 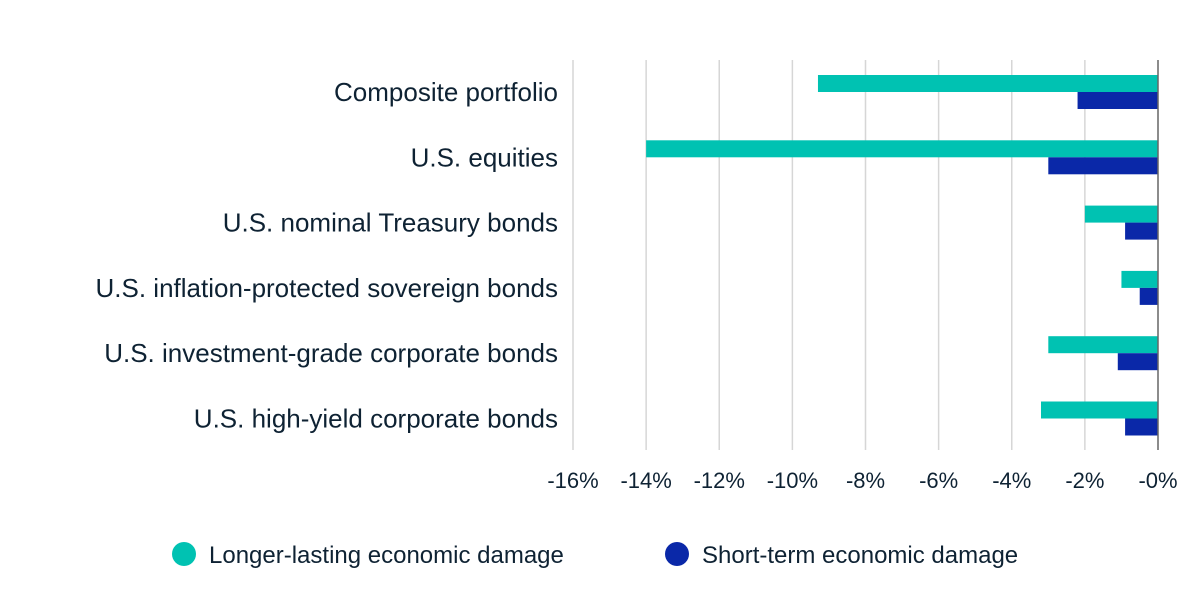 I want to click on category-label: U.S. high-yield corporate bonds, so click(x=376, y=419).